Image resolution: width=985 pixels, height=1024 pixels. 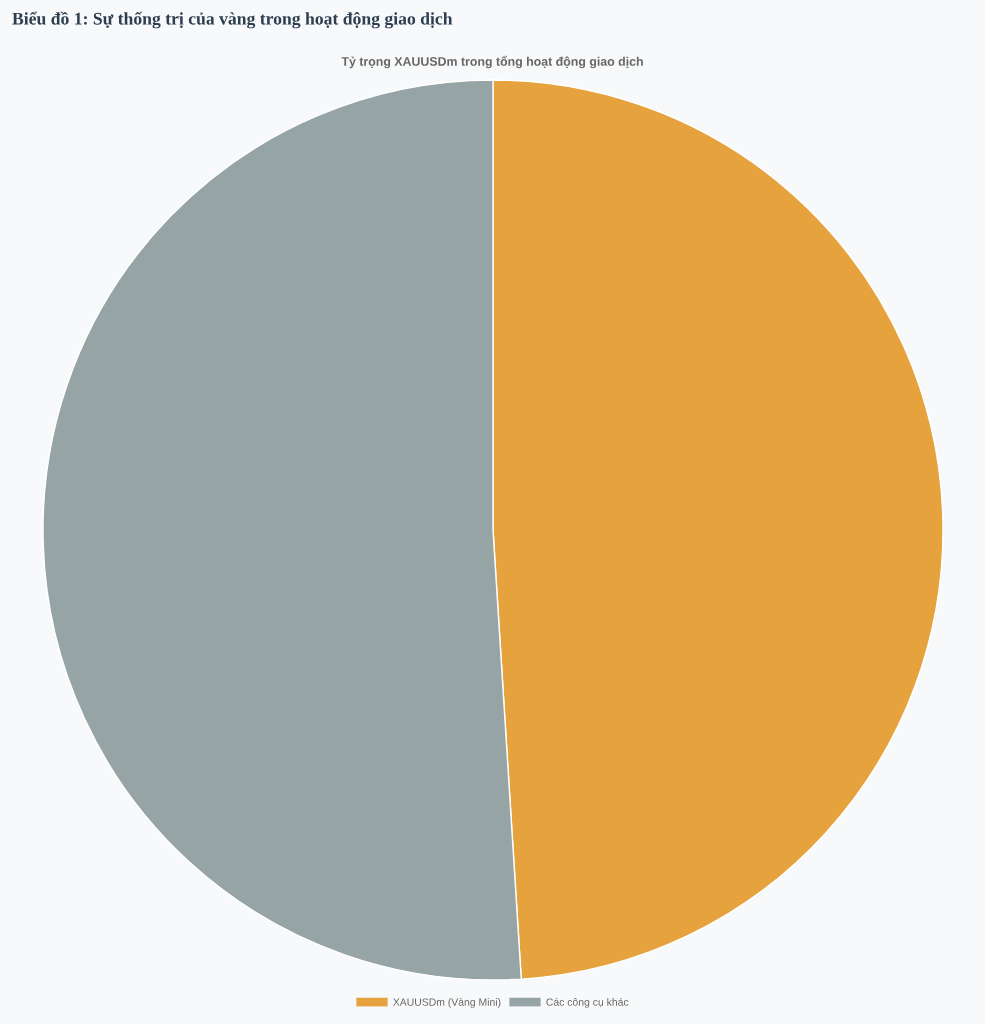 What do you see at coordinates (232, 20) in the screenshot?
I see `chart-title: Biểu đồ 1: Sự thống trị của vàng trong hoạt động giao dịch` at bounding box center [232, 20].